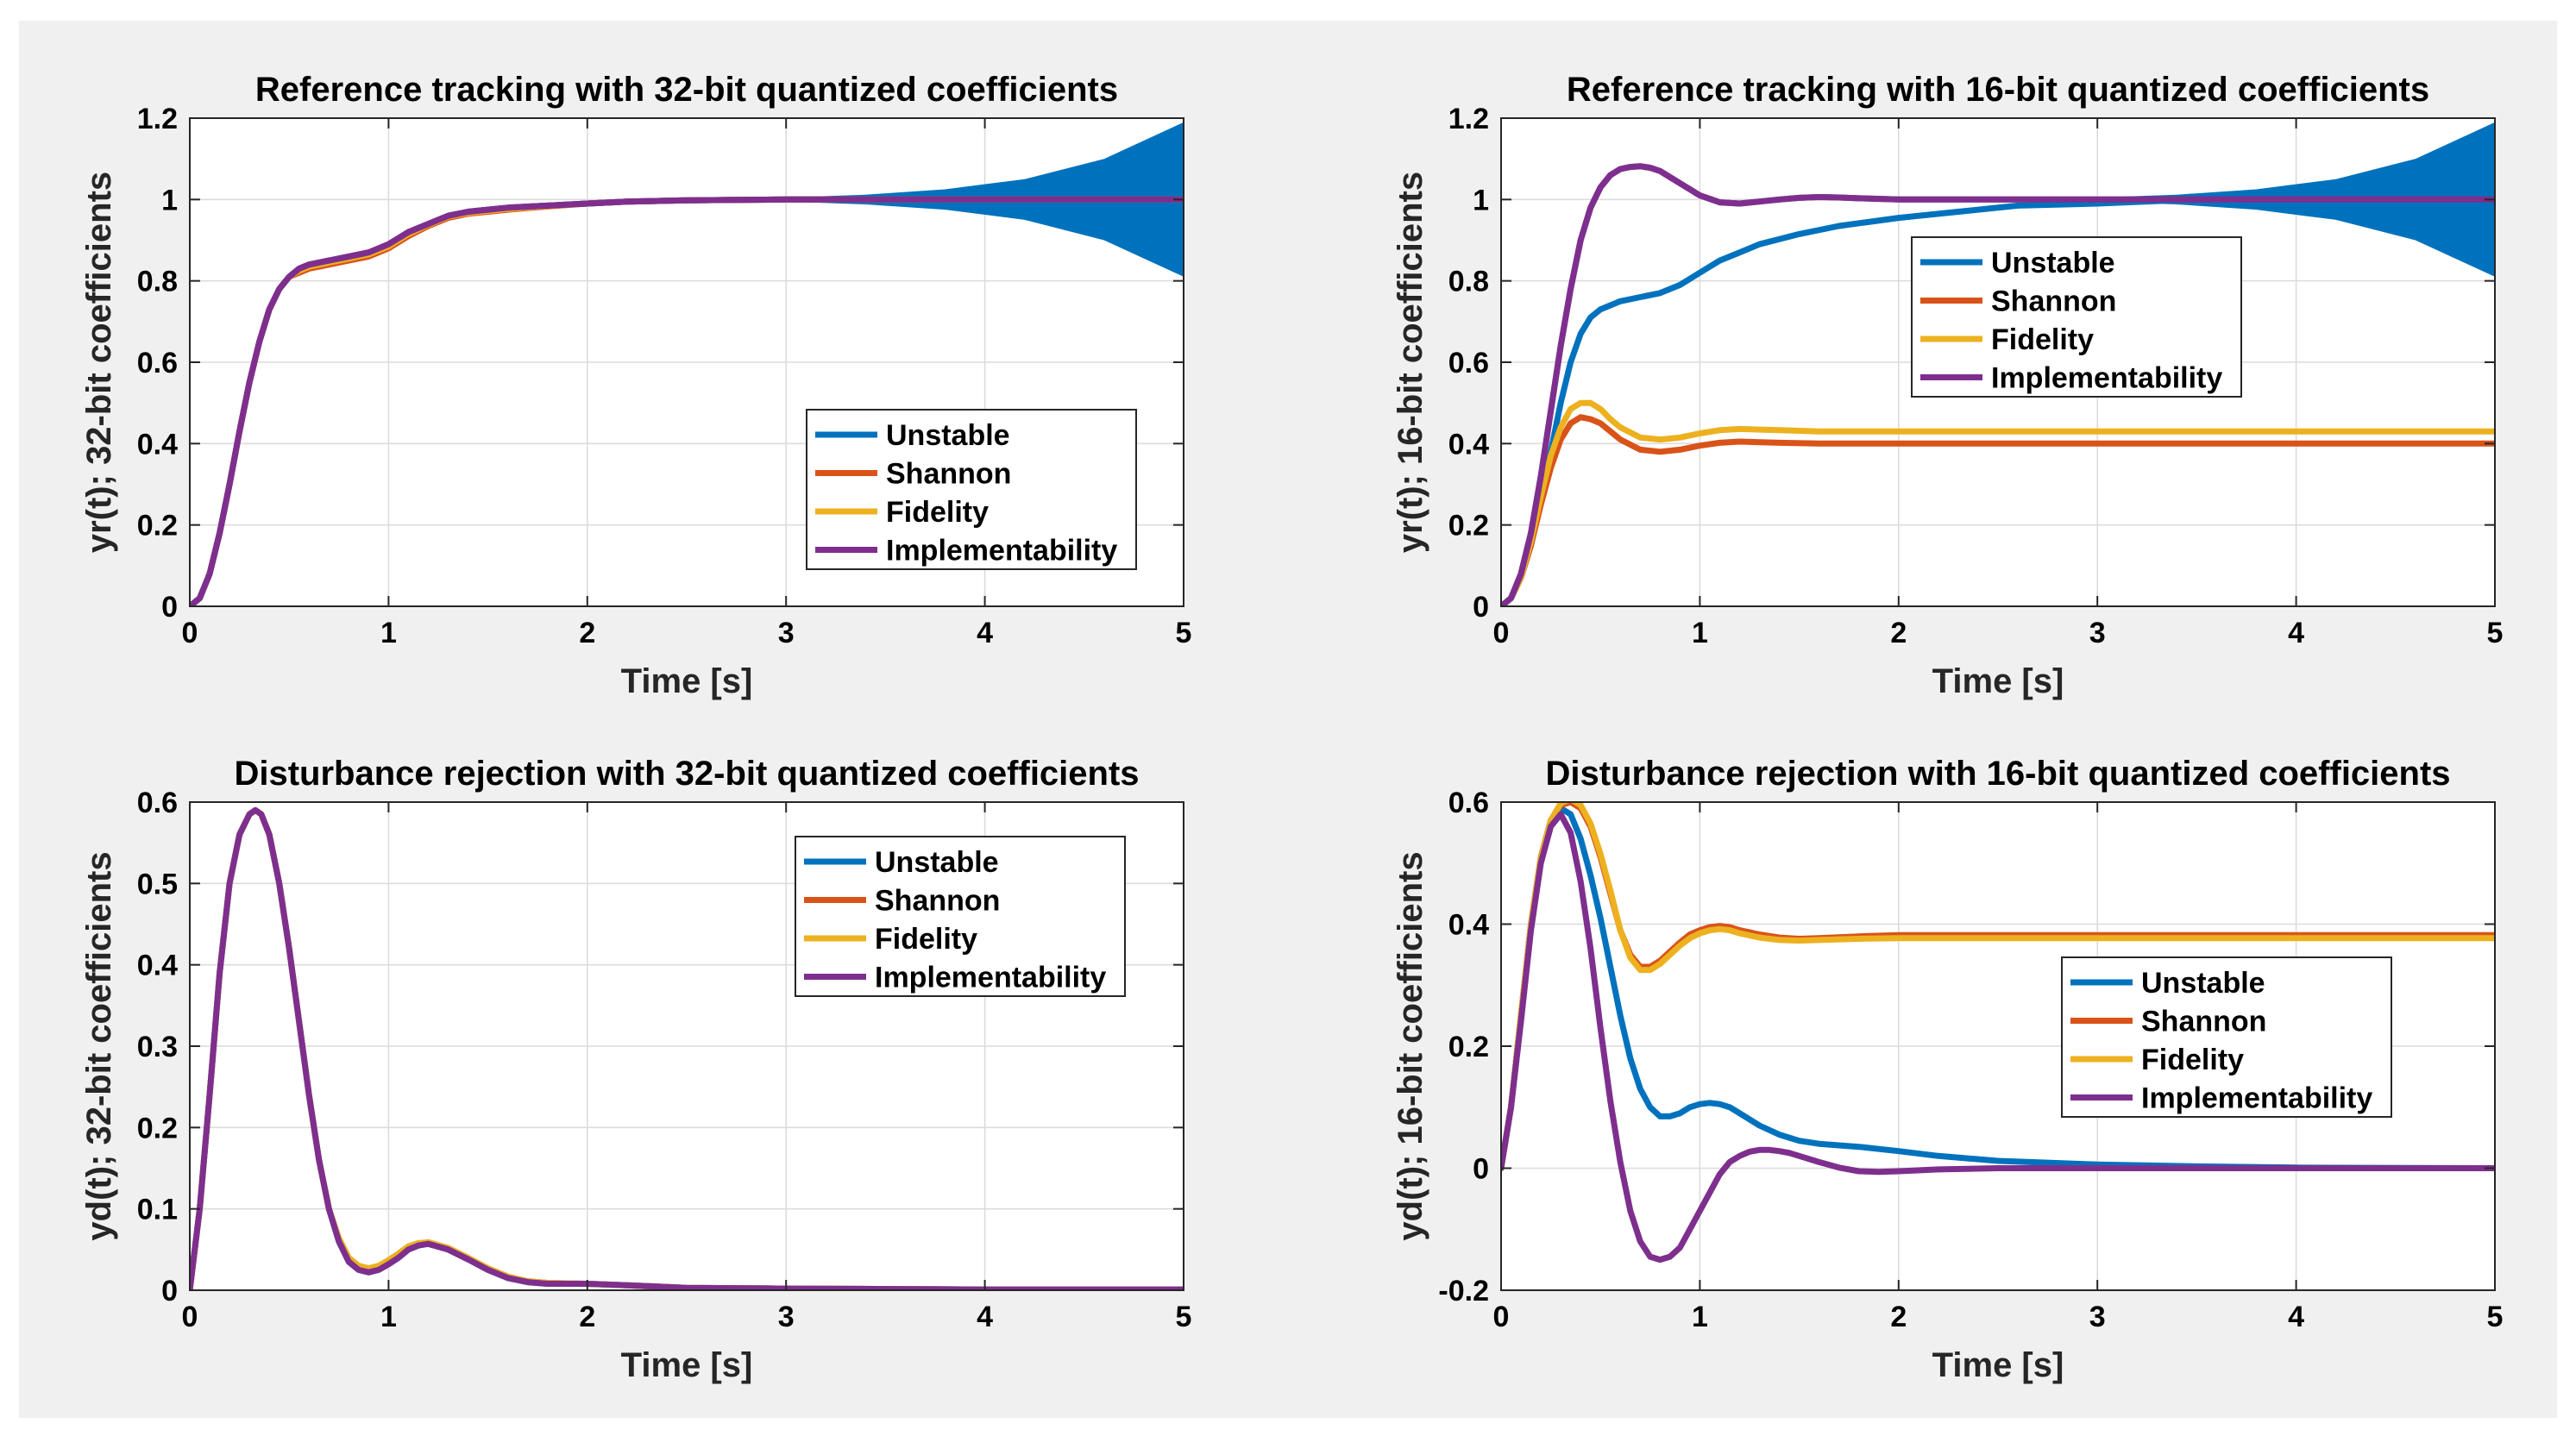  Describe the element at coordinates (157, 884) in the screenshot. I see `y-tick-label: 0.5` at that location.